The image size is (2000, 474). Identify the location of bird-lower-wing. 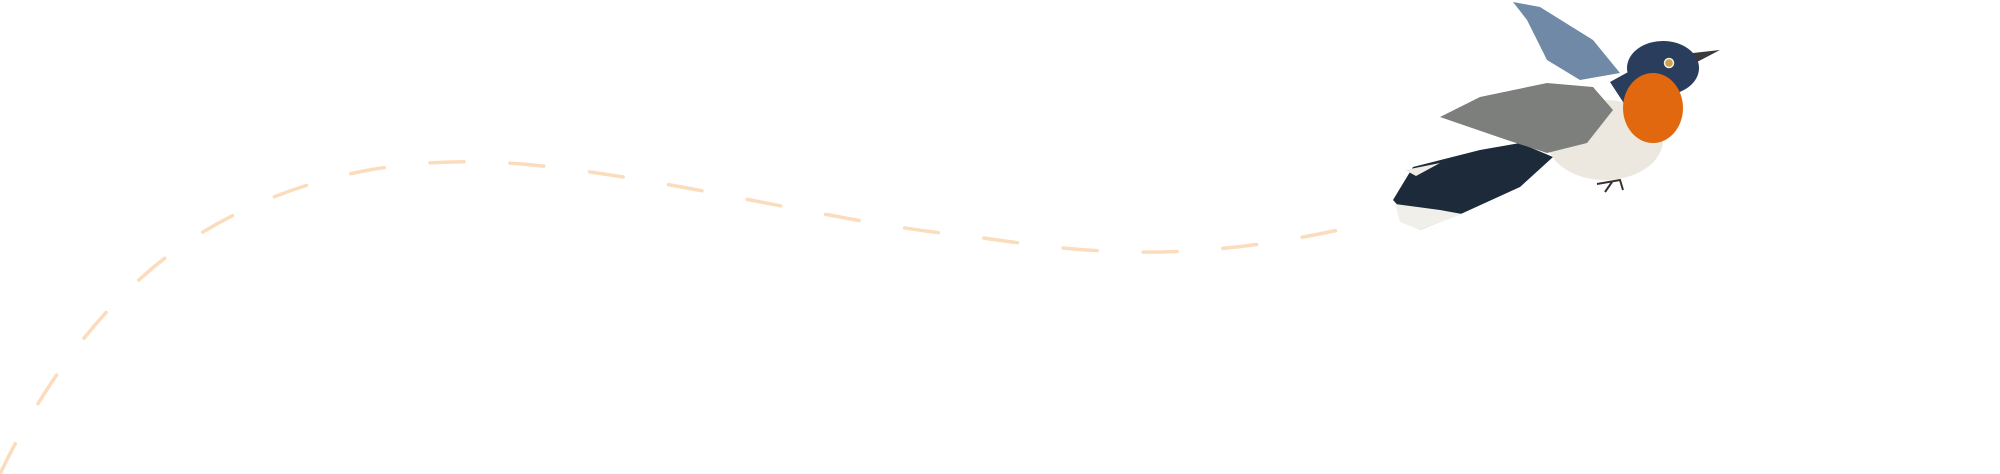
(1526, 118).